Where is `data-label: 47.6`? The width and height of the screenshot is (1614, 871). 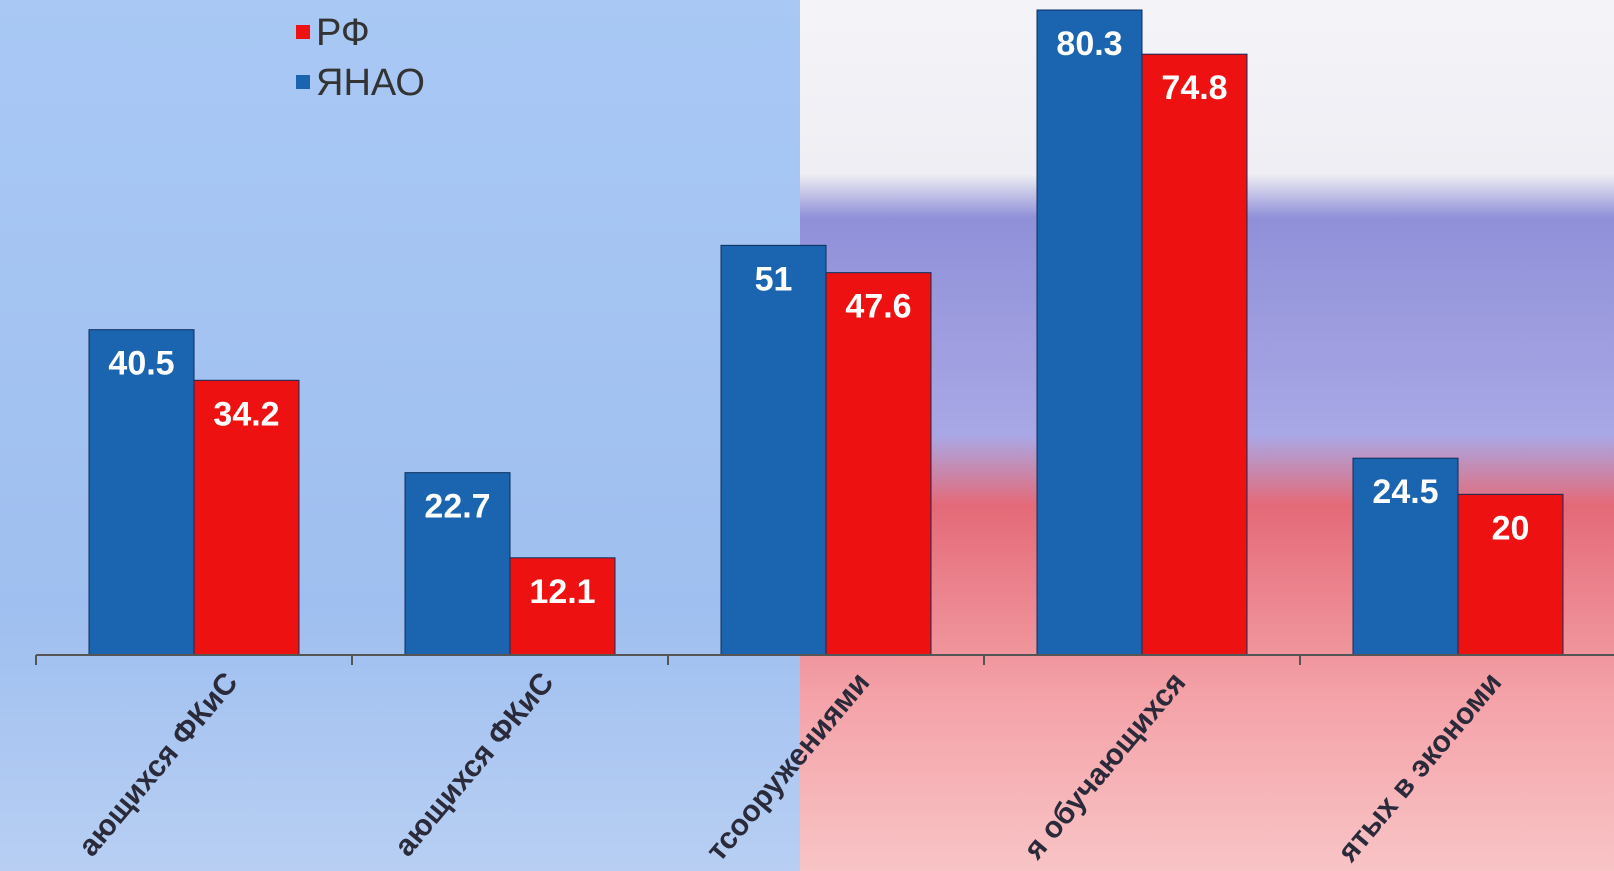
data-label: 47.6 is located at coordinates (878, 307).